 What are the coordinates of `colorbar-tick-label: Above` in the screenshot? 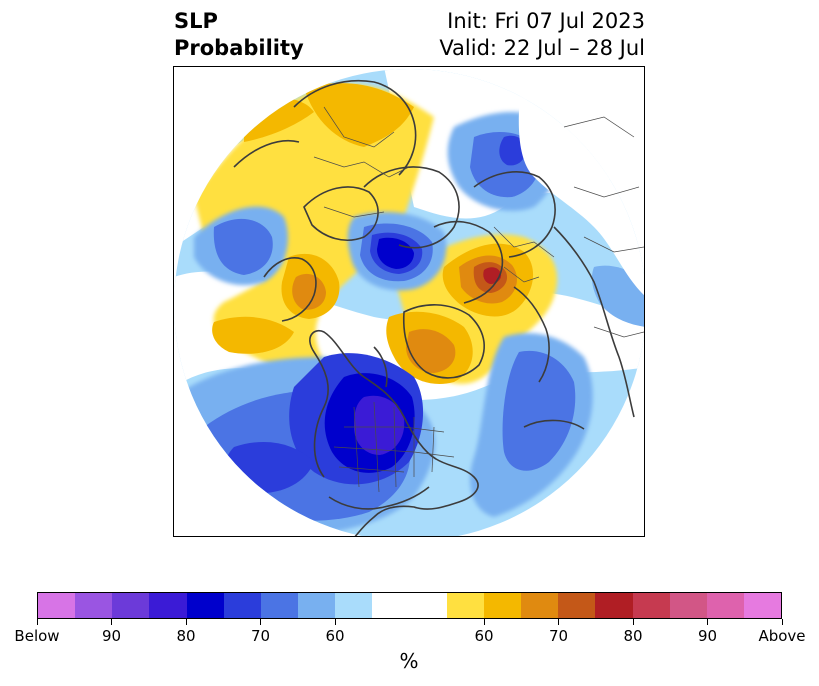 It's located at (782, 636).